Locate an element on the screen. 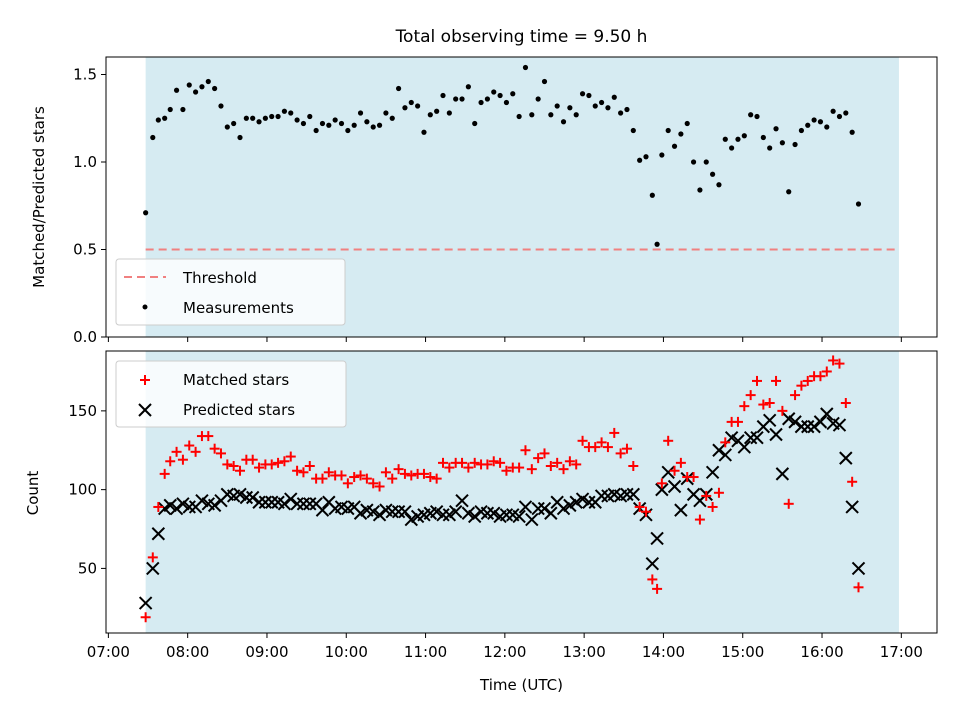  top-legend: Threshold Measurements is located at coordinates (230, 292).